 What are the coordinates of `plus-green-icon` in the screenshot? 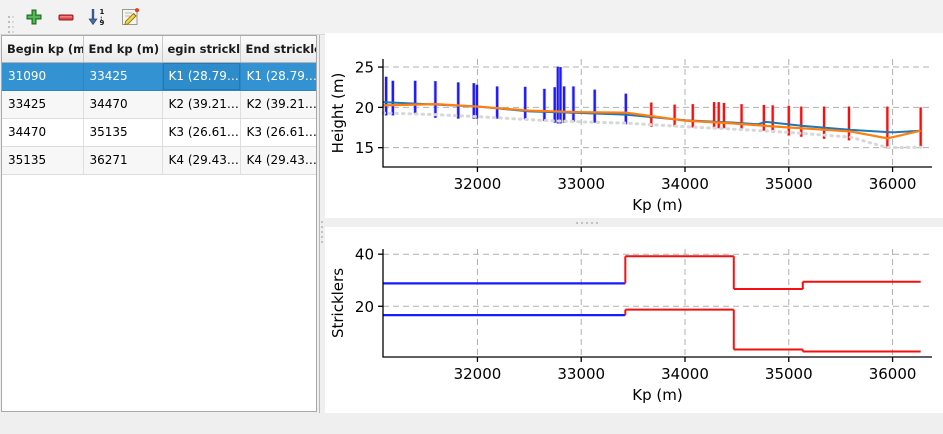 It's located at (34, 17).